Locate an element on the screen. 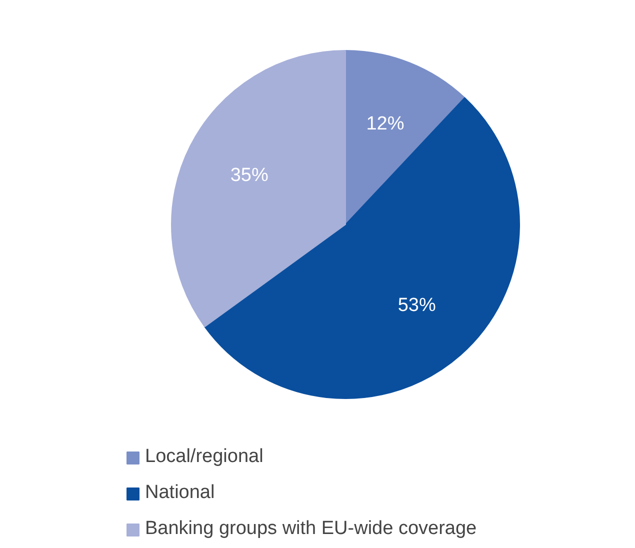 This screenshot has height=548, width=635. legend-label: National is located at coordinates (180, 493).